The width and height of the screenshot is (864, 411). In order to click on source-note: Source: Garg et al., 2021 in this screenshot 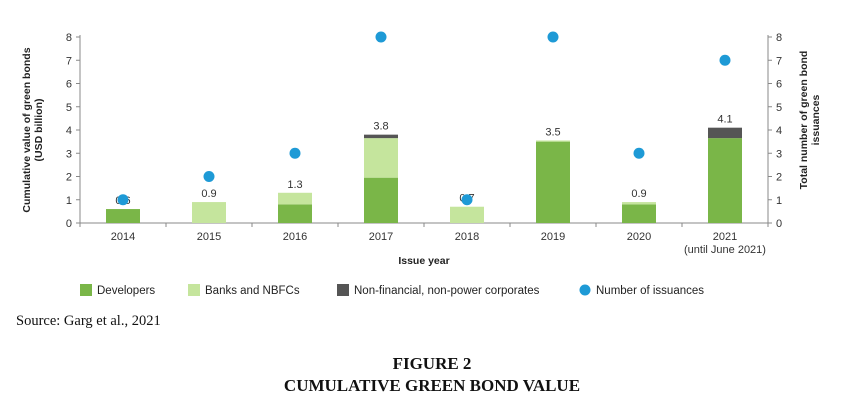, I will do `click(88, 321)`.